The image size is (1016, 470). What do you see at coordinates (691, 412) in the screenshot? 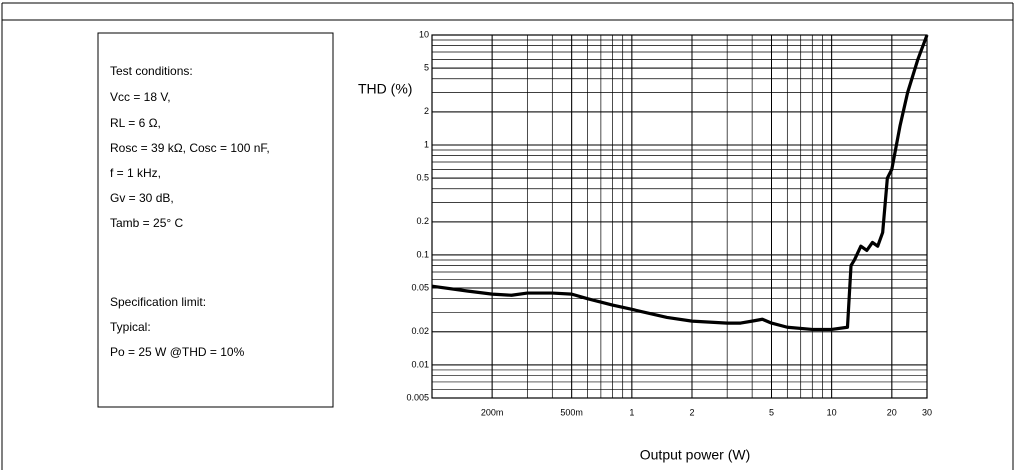
I see `x-tick-label: 2` at bounding box center [691, 412].